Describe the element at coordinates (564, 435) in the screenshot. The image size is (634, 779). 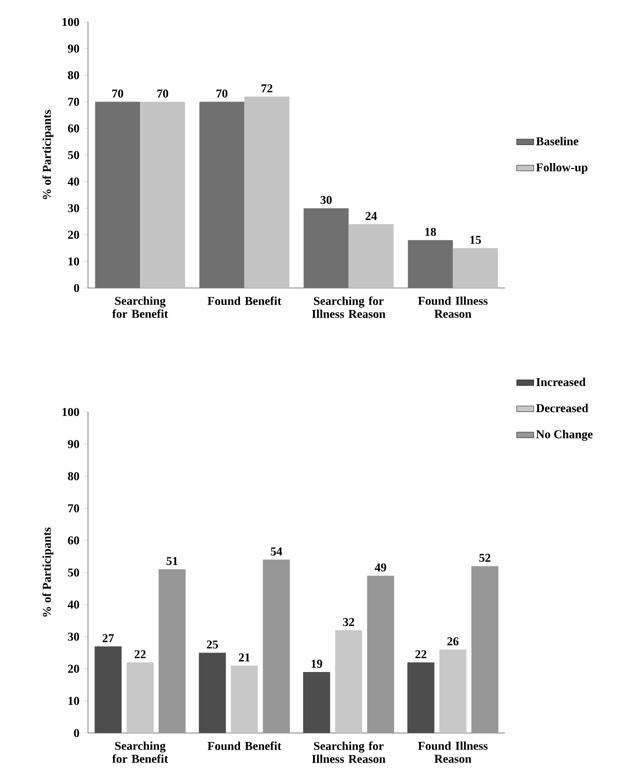
I see `legend-label: No Change` at that location.